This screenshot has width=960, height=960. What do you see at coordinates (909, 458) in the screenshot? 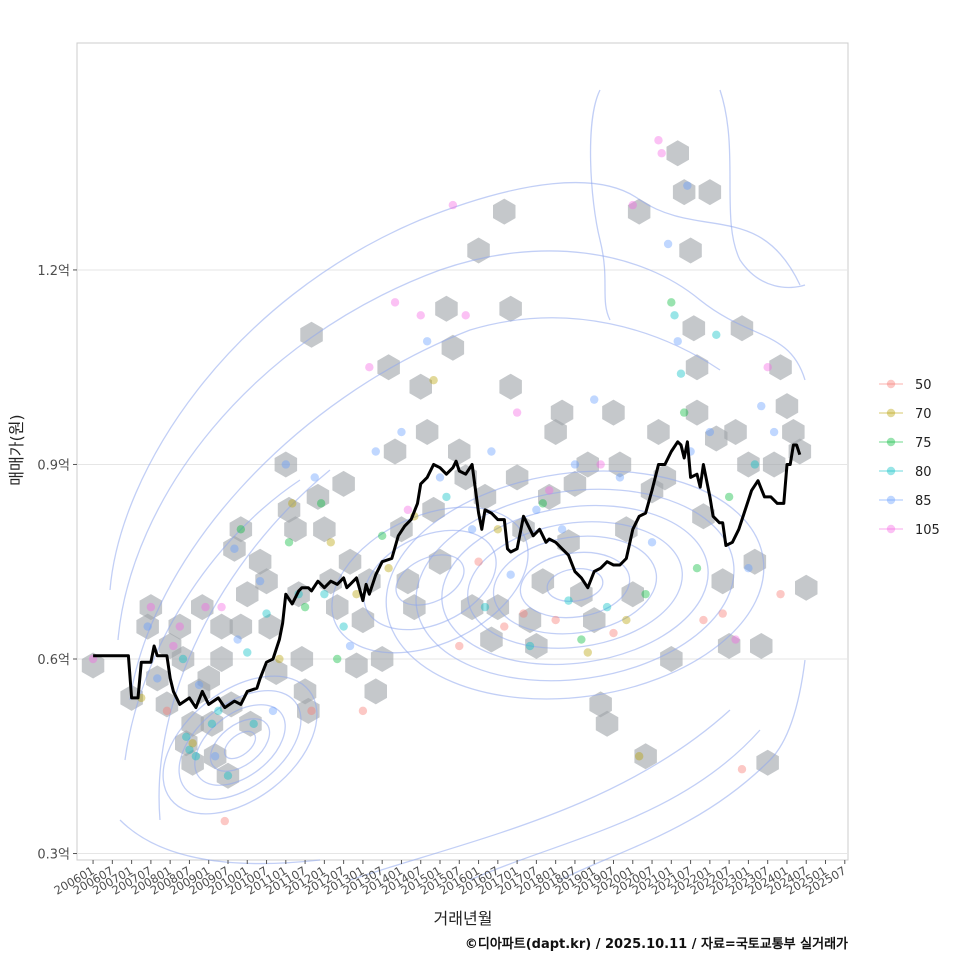
I see `legend: 50 70 75 80 85 105` at bounding box center [909, 458].